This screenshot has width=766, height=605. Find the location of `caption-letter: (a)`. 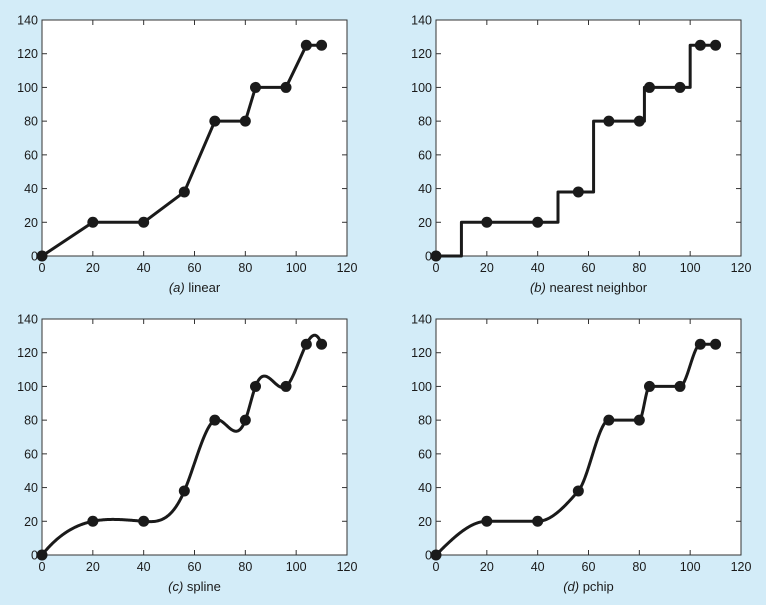

caption-letter: (a) is located at coordinates (177, 287).